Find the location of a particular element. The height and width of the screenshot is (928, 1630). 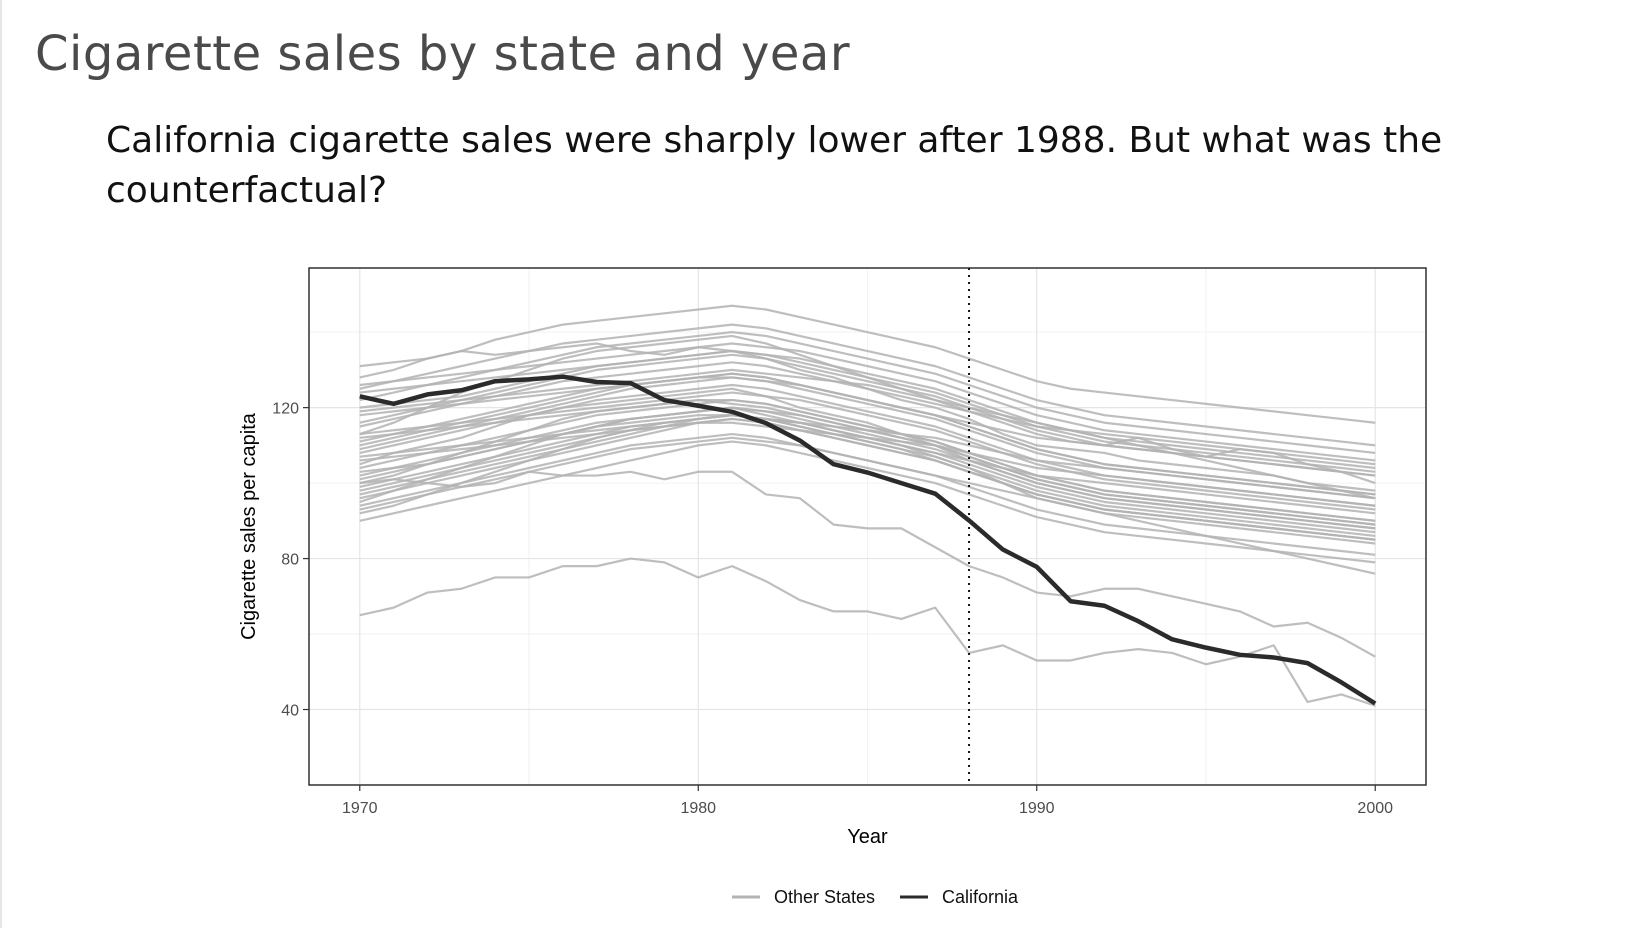

slide-title: Cigarette sales by state and year is located at coordinates (443, 54).